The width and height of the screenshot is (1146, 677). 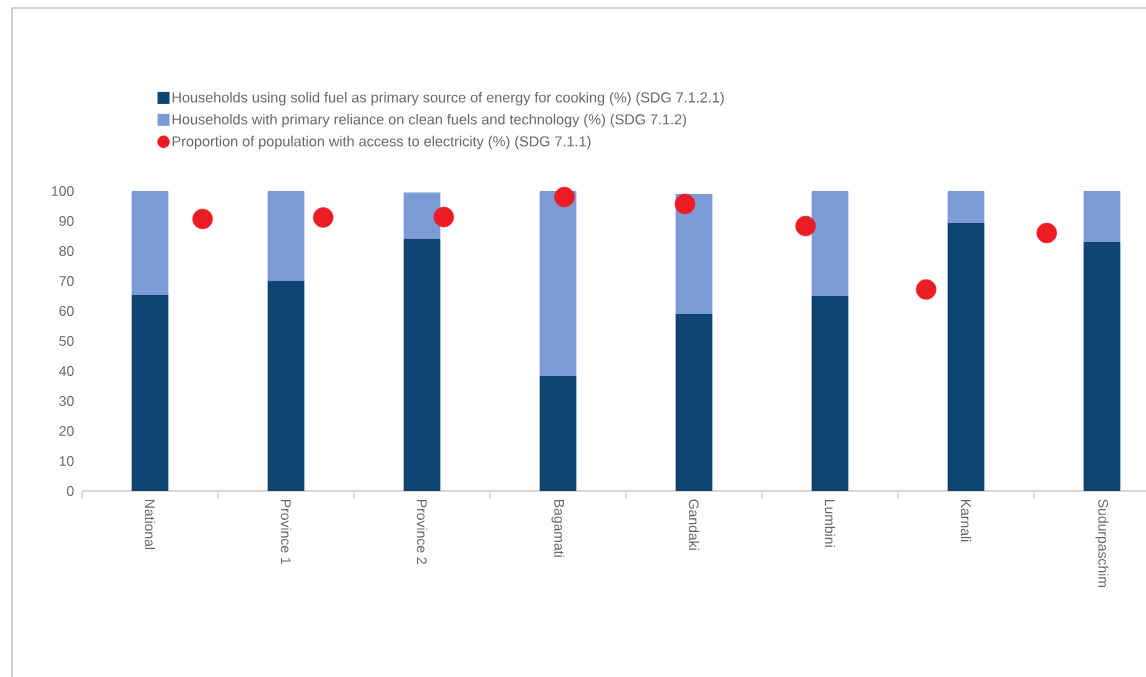 What do you see at coordinates (66, 281) in the screenshot?
I see `y-tick-label: 70` at bounding box center [66, 281].